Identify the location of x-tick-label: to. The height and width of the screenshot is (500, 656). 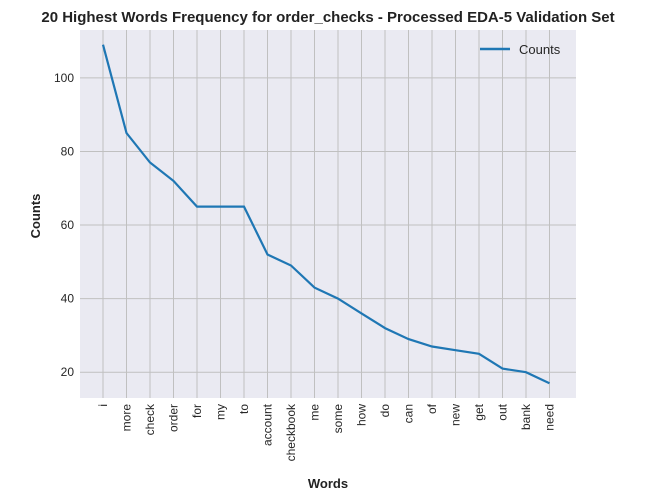
(244, 409).